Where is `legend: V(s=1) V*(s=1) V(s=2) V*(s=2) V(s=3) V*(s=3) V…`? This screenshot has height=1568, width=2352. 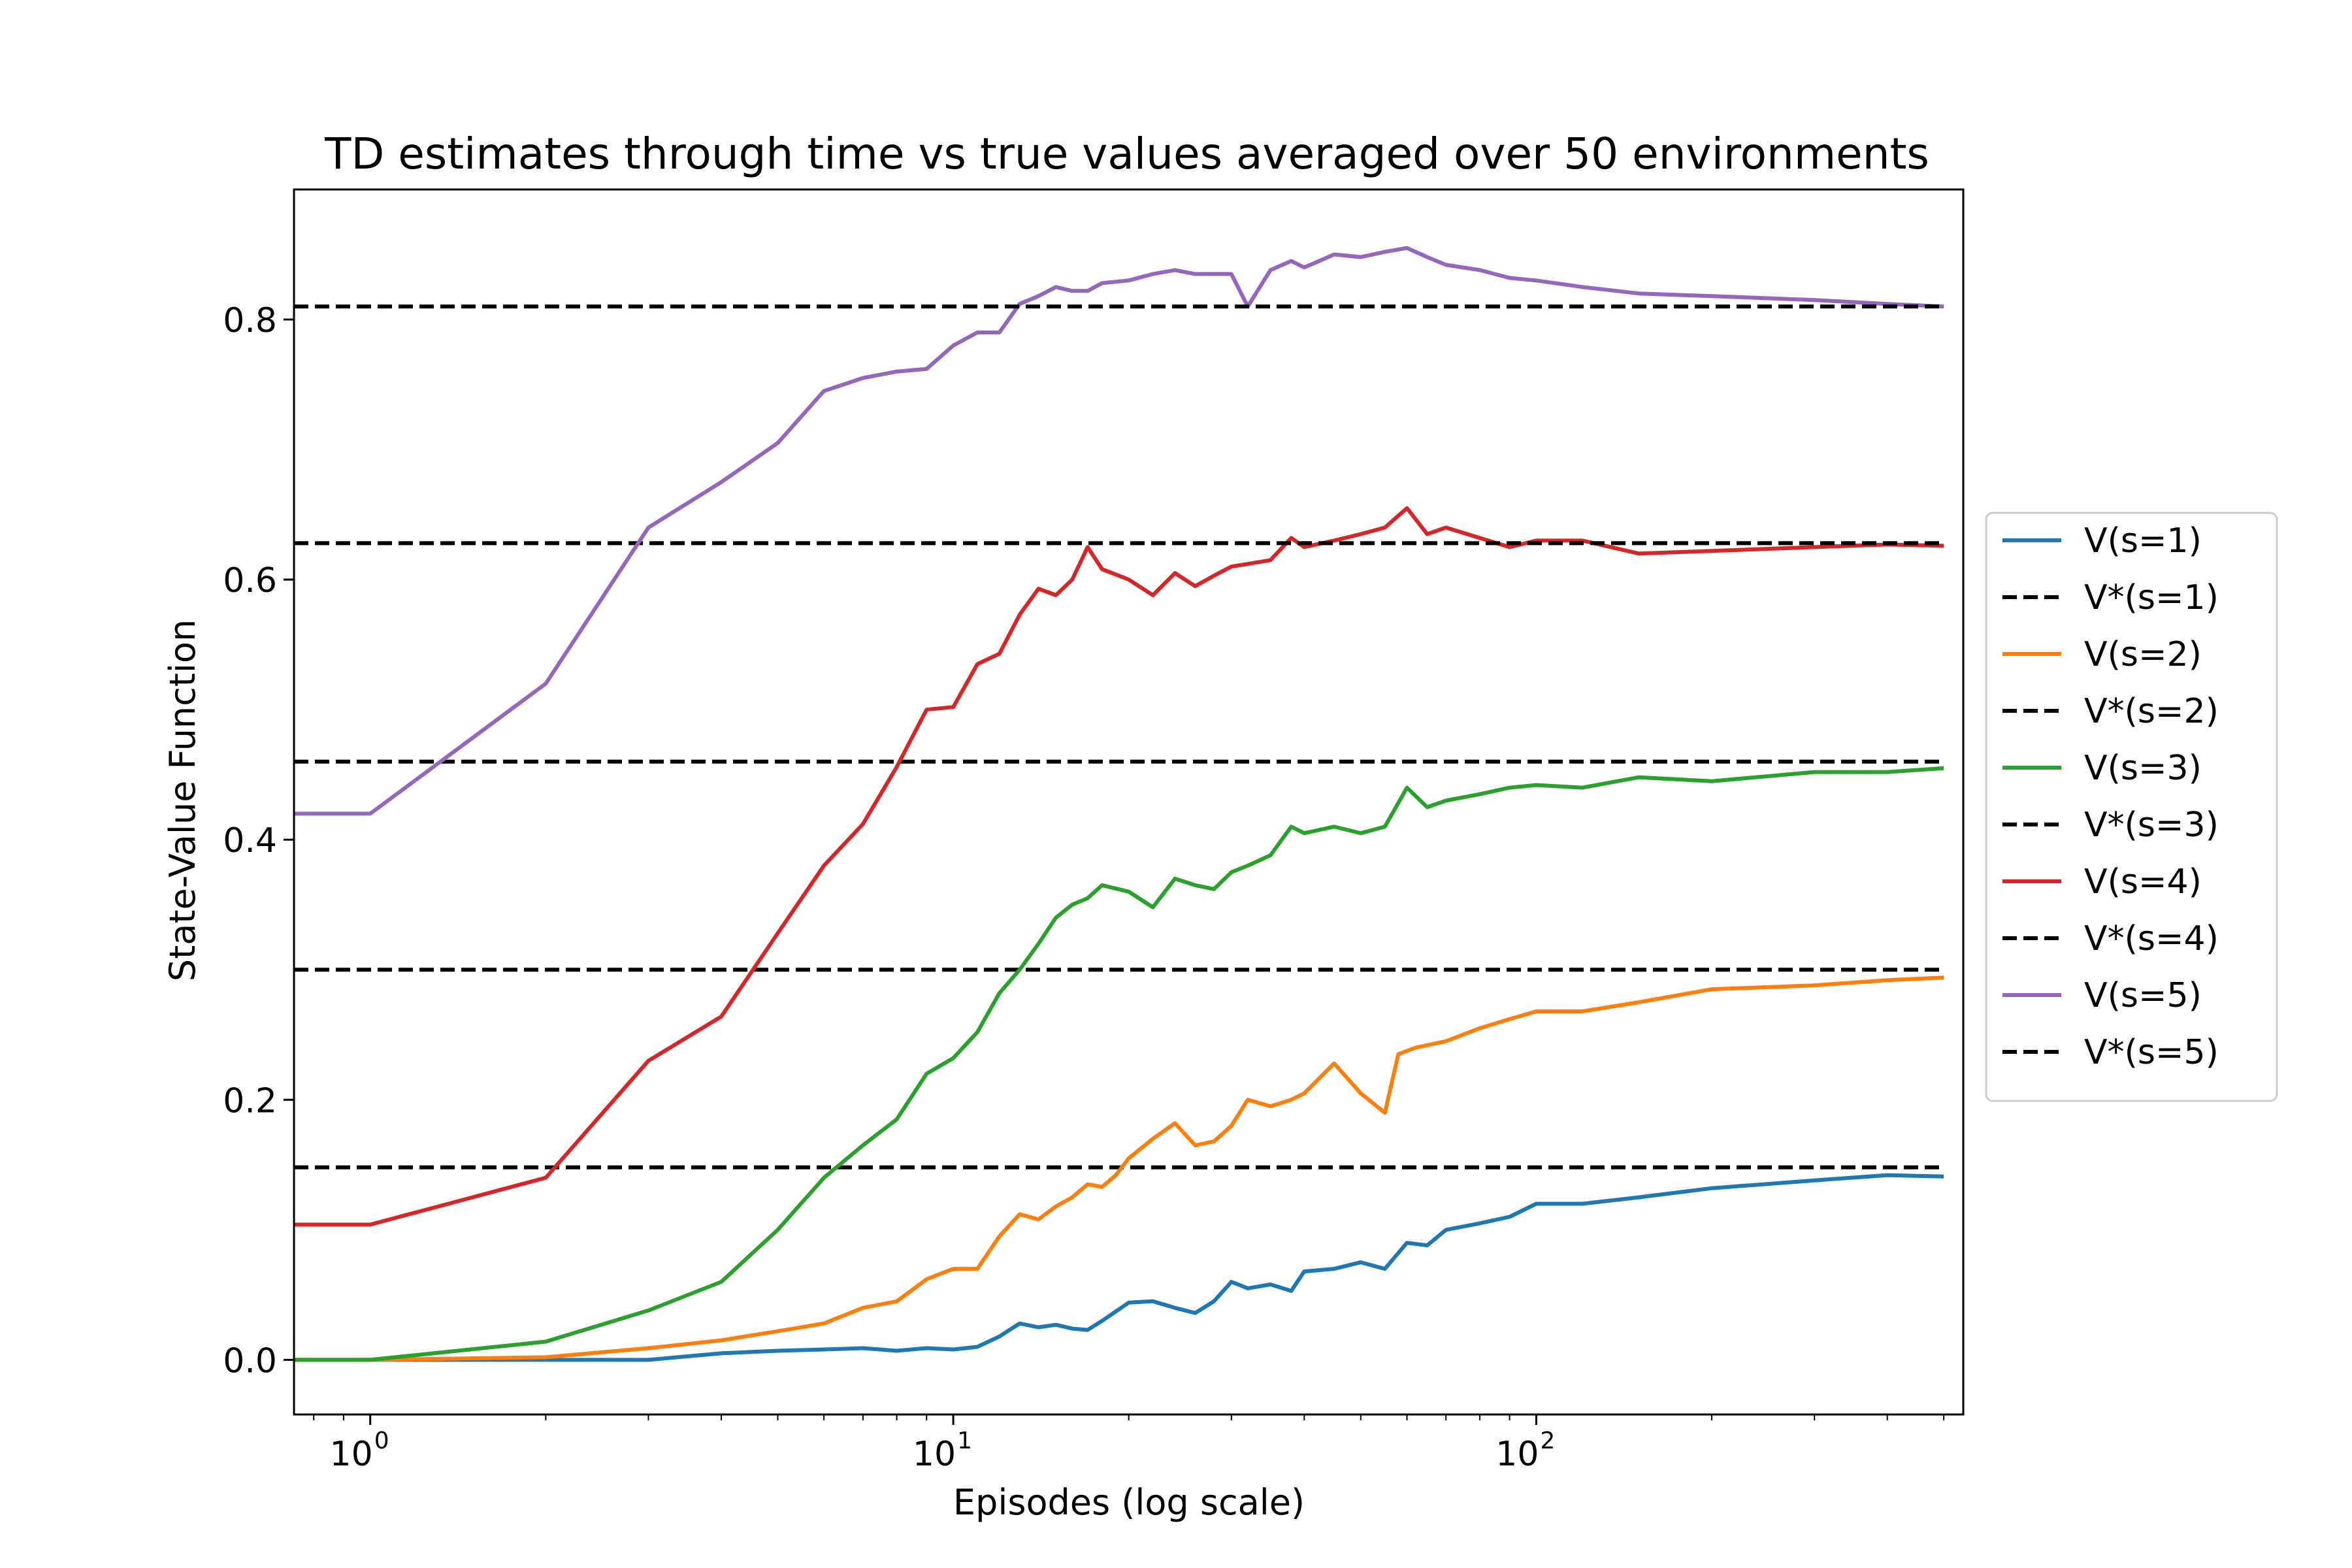
legend: V(s=1) V*(s=1) V(s=2) V*(s=2) V(s=3) V*(s=3) V… is located at coordinates (2131, 807).